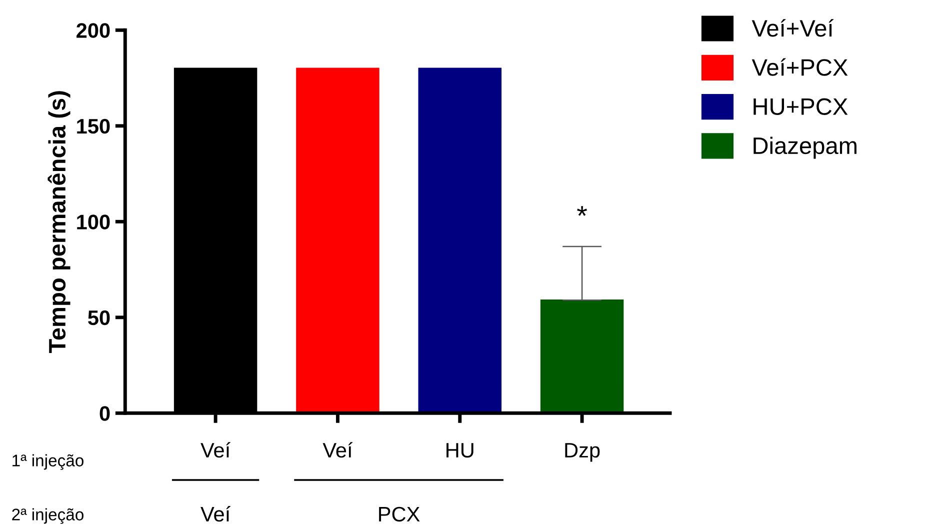 The image size is (941, 529). I want to click on y-tick-label: 200, so click(93, 30).